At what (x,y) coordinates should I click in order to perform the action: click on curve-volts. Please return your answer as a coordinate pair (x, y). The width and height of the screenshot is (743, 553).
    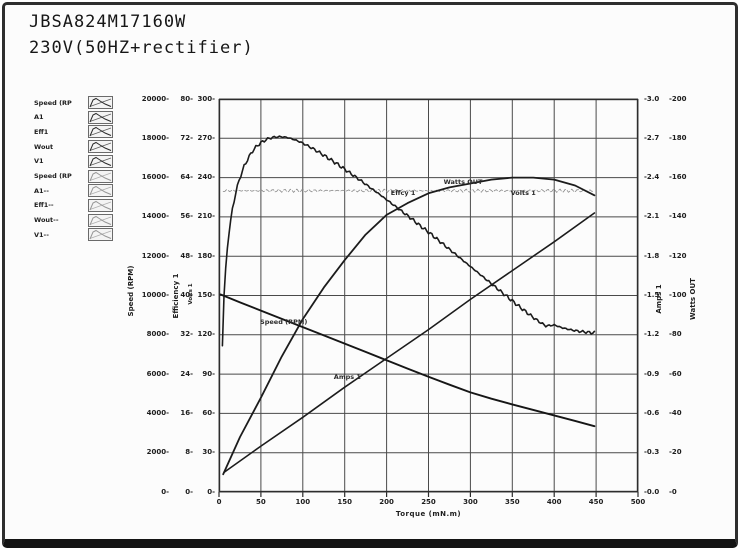
    Looking at the image, I should click on (408, 190).